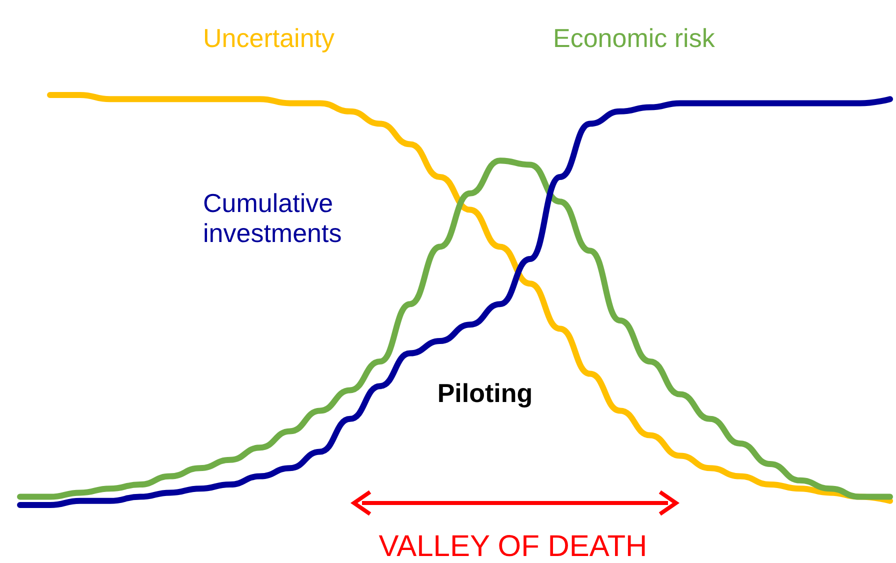 This screenshot has height=563, width=896. I want to click on annotation: Piloting, so click(485, 393).